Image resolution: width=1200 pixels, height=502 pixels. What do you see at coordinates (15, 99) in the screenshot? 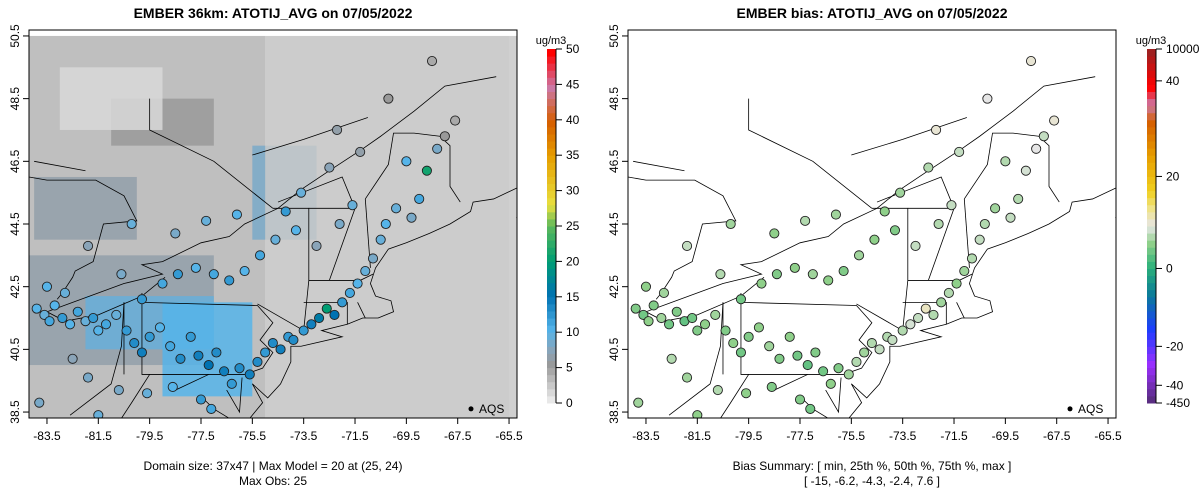
I see `y-tick-label: 48.5` at bounding box center [15, 99].